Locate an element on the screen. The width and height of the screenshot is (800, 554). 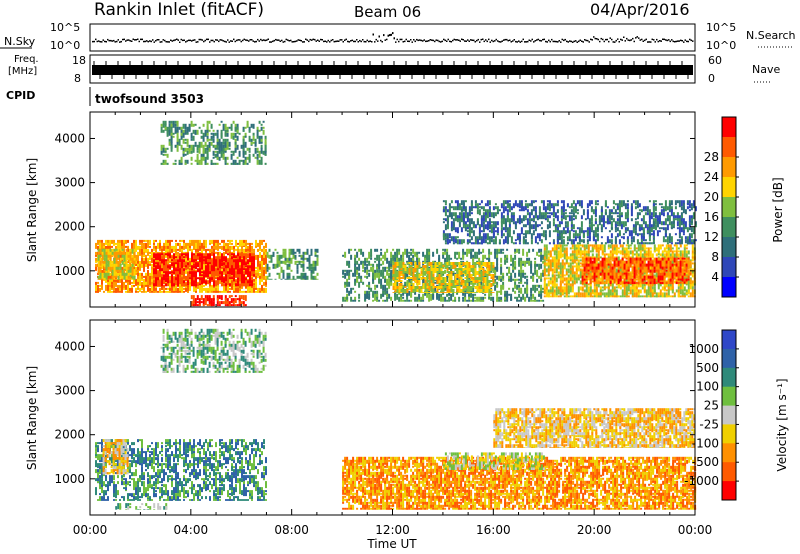
x-tick-label: 12:00 is located at coordinates (392, 530).